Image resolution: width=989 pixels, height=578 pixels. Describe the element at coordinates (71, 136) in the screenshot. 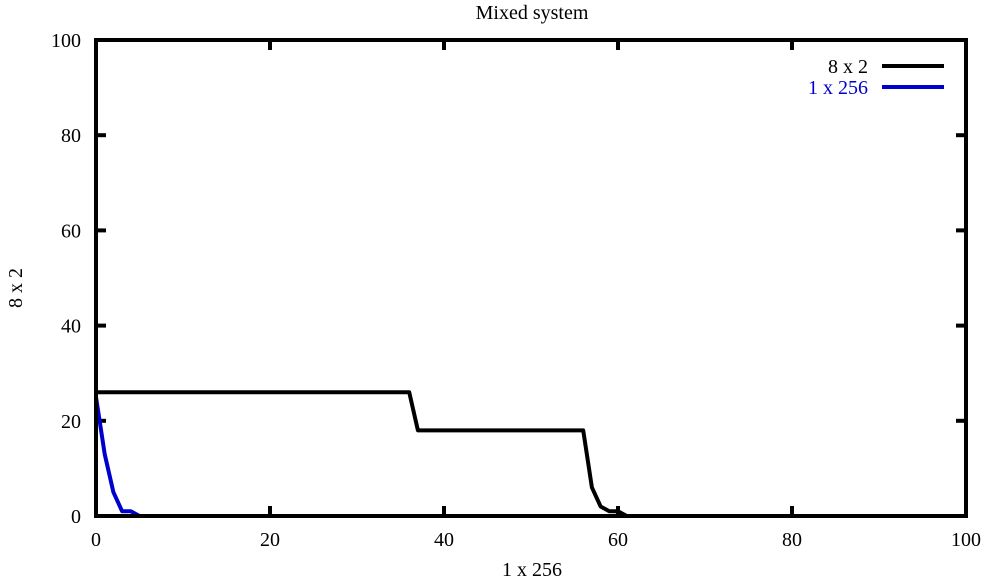

I see `y-tick-label: 80` at that location.